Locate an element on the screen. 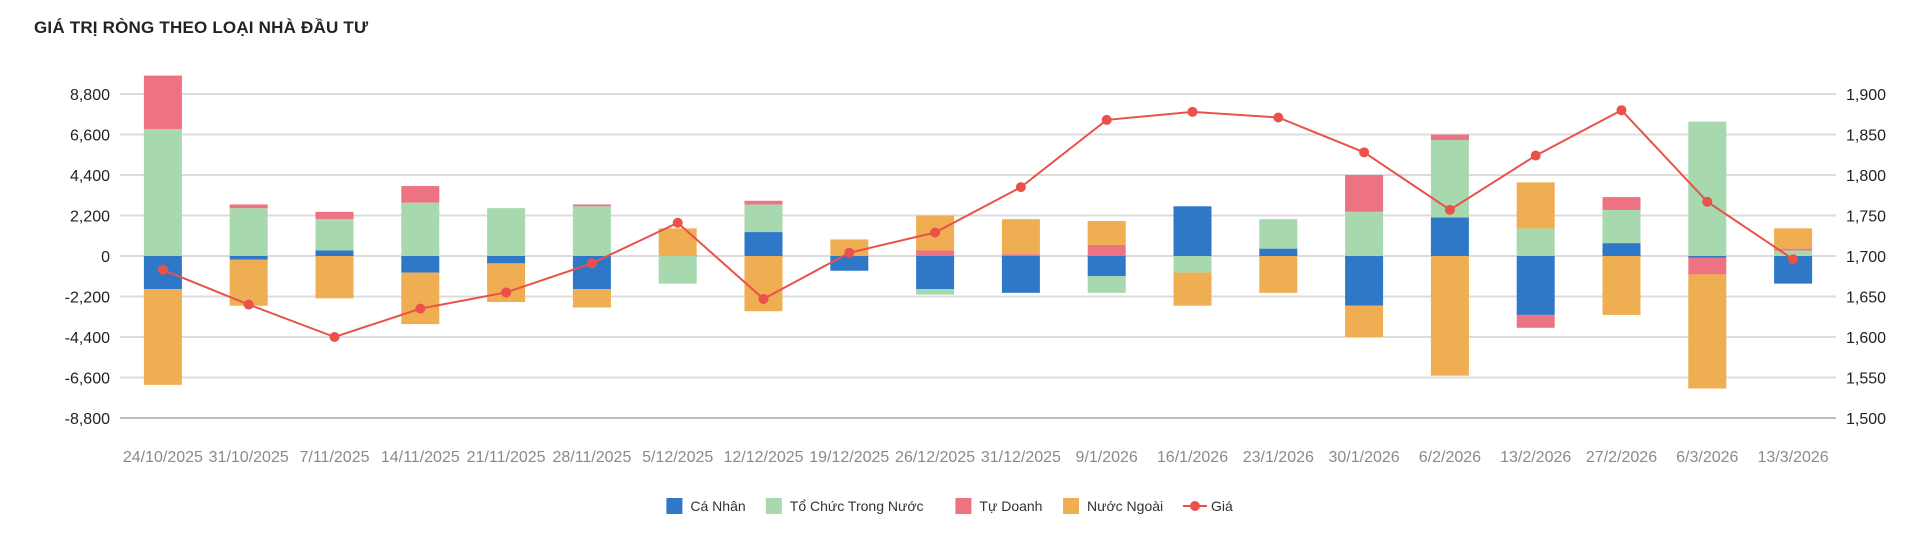 This screenshot has width=1920, height=538. legend-label: Tổ Chức Trong Nước is located at coordinates (857, 506).